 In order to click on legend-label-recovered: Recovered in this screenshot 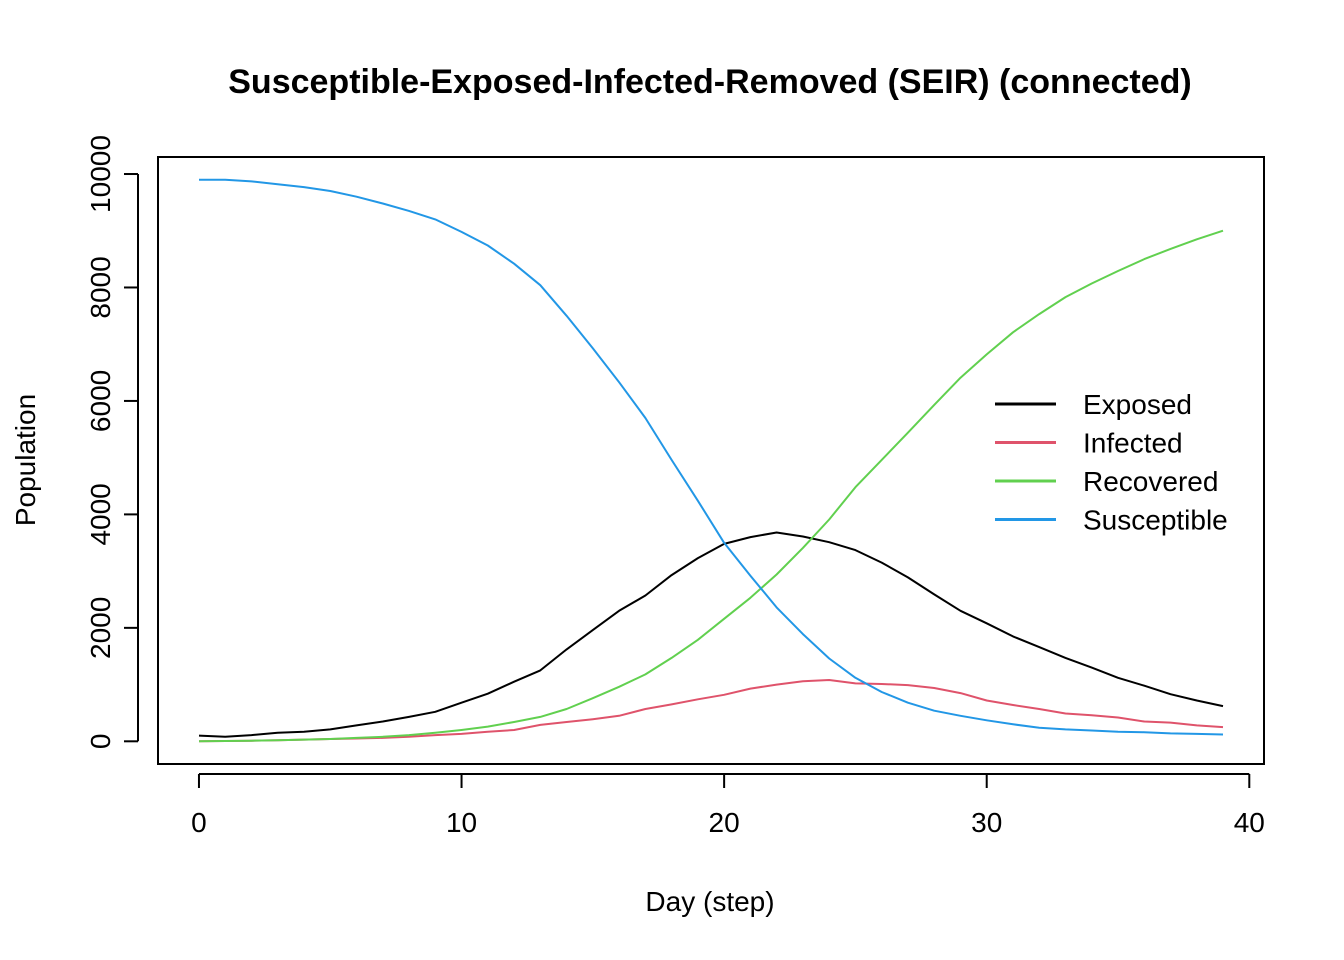, I will do `click(1150, 481)`.